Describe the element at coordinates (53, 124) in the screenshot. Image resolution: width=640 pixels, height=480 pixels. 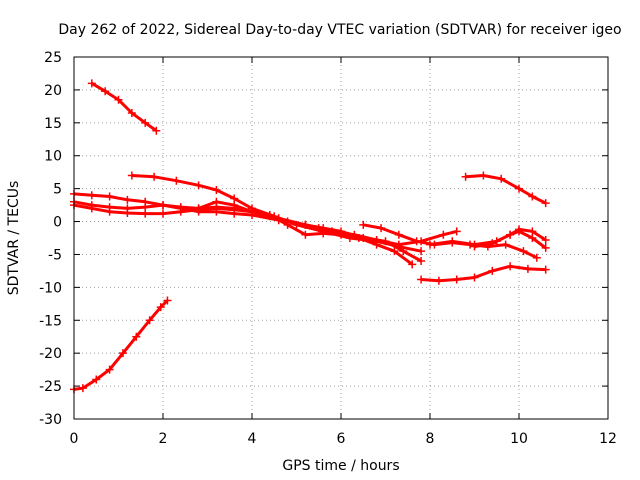
I see `y-tick-label: 15` at that location.